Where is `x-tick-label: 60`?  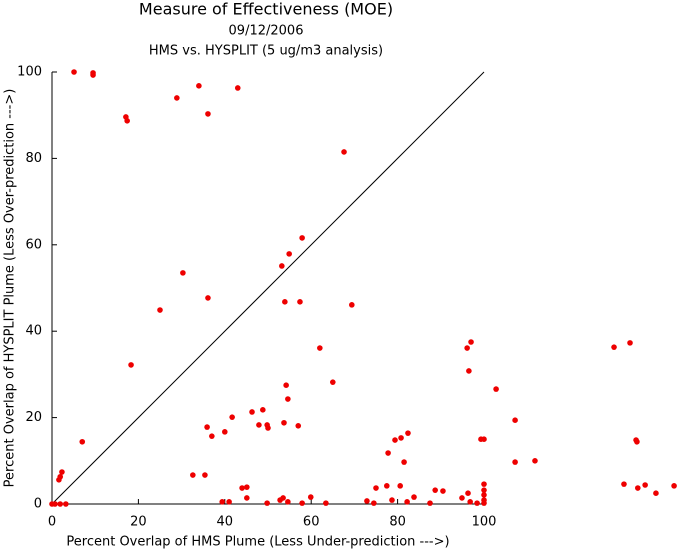
x-tick-label: 60 is located at coordinates (311, 522).